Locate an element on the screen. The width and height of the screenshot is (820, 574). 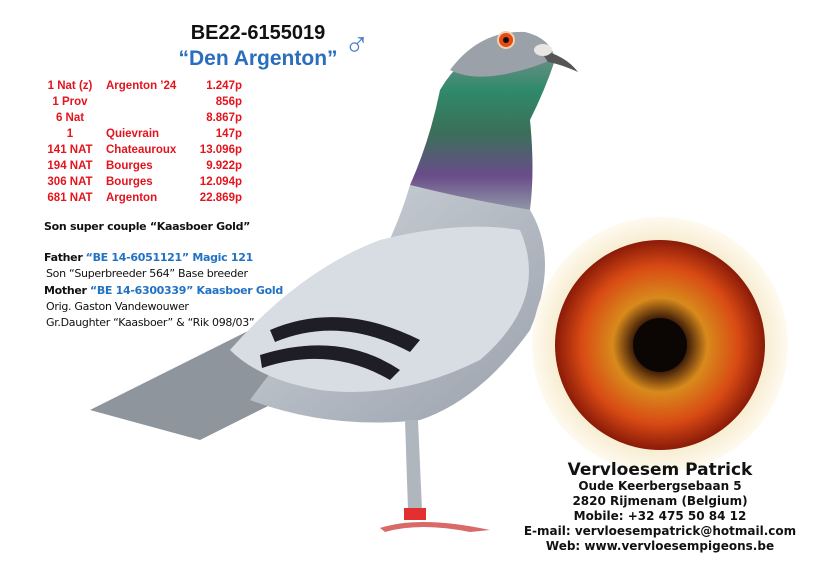
father-line: Father “BE 14-6051121” Magic 121 is located at coordinates (148, 258).